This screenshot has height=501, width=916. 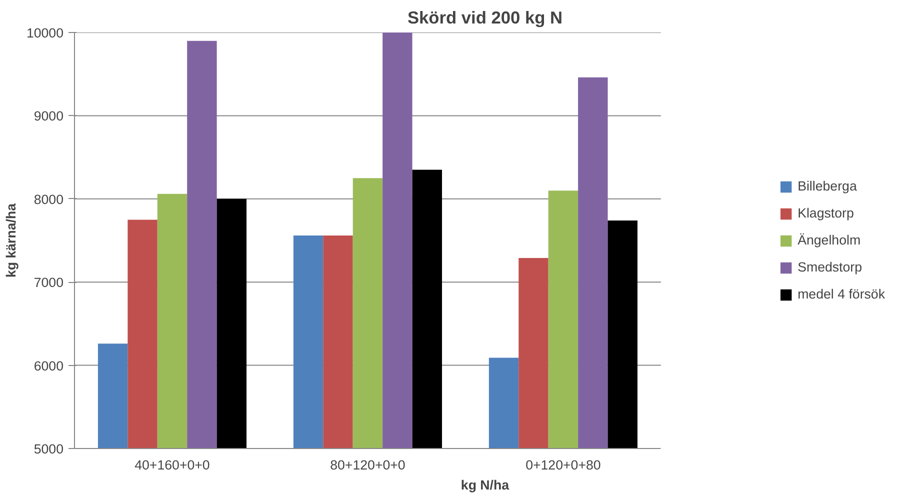 What do you see at coordinates (827, 186) in the screenshot?
I see `legend-label: Billeberga` at bounding box center [827, 186].